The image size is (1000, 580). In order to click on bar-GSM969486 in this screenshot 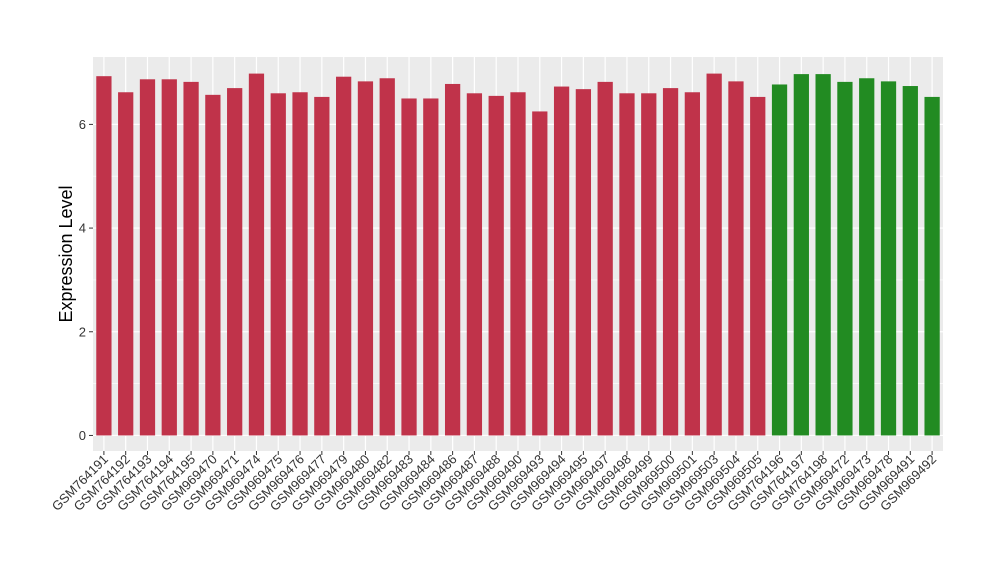, I will do `click(452, 259)`.